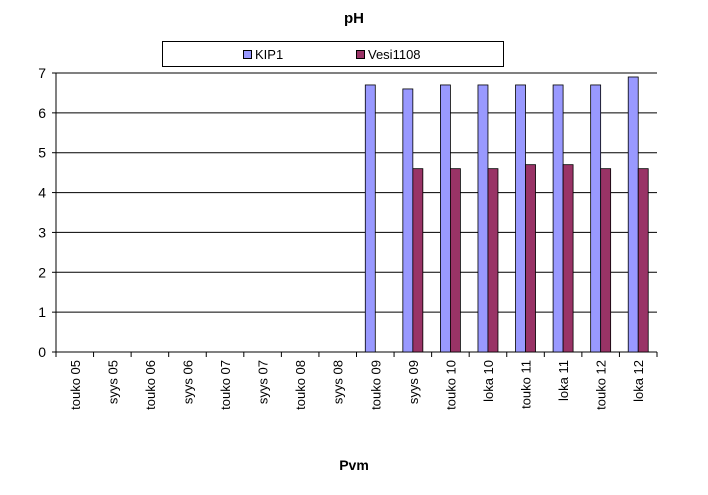 The image size is (708, 495). What do you see at coordinates (225, 385) in the screenshot?
I see `x-tick-label: touko 07` at bounding box center [225, 385].